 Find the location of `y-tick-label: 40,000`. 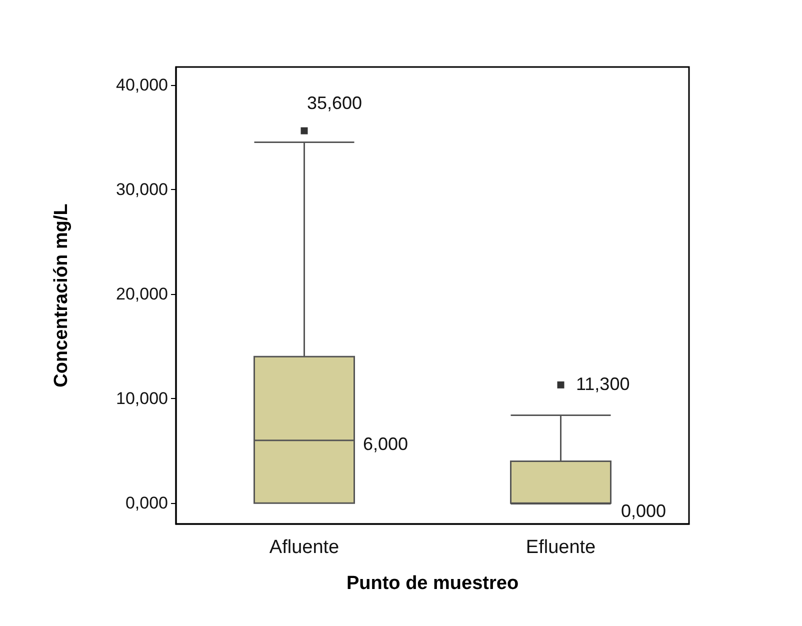

y-tick-label: 40,000 is located at coordinates (142, 84).